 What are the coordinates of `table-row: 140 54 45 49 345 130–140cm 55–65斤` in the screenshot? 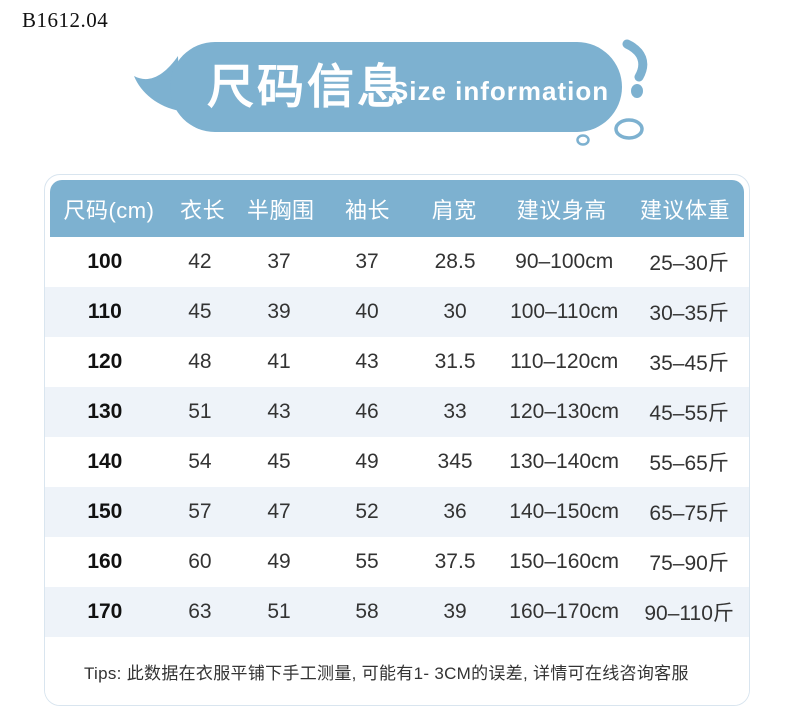 It's located at (397, 462).